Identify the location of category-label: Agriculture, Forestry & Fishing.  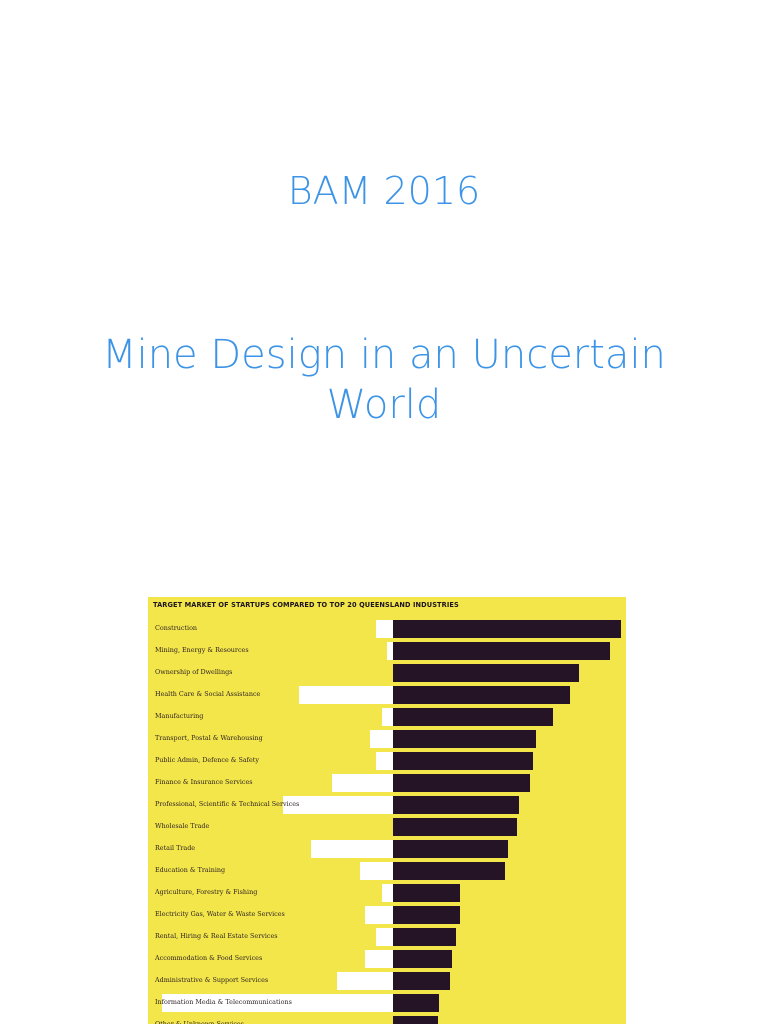
(206, 892).